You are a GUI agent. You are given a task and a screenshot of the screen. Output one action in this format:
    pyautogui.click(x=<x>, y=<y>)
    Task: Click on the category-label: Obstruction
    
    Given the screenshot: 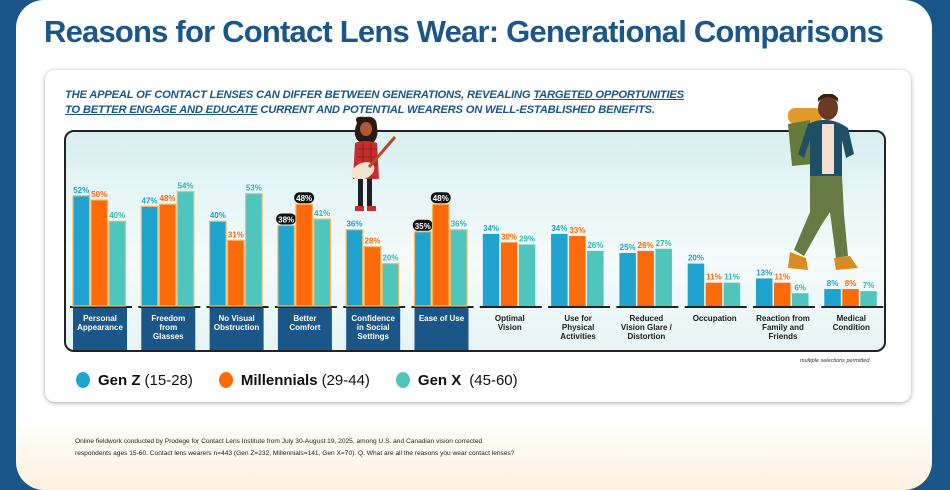 What is the action you would take?
    pyautogui.click(x=236, y=327)
    